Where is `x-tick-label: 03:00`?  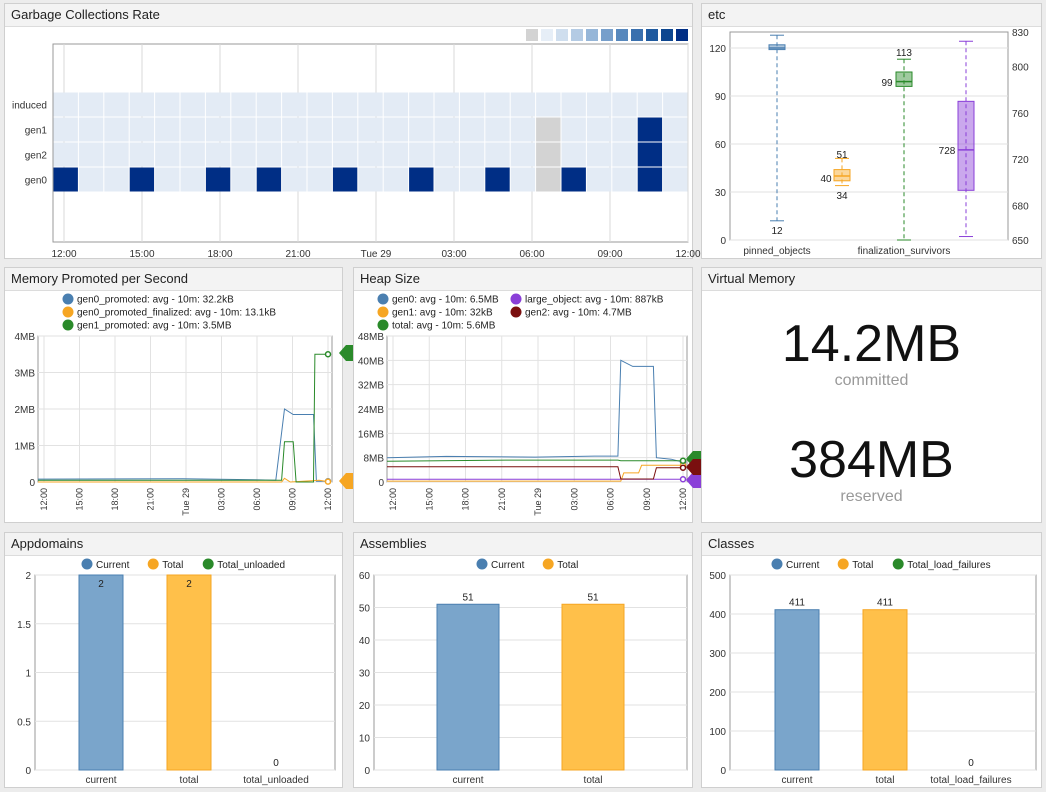 x-tick-label: 03:00 is located at coordinates (574, 499).